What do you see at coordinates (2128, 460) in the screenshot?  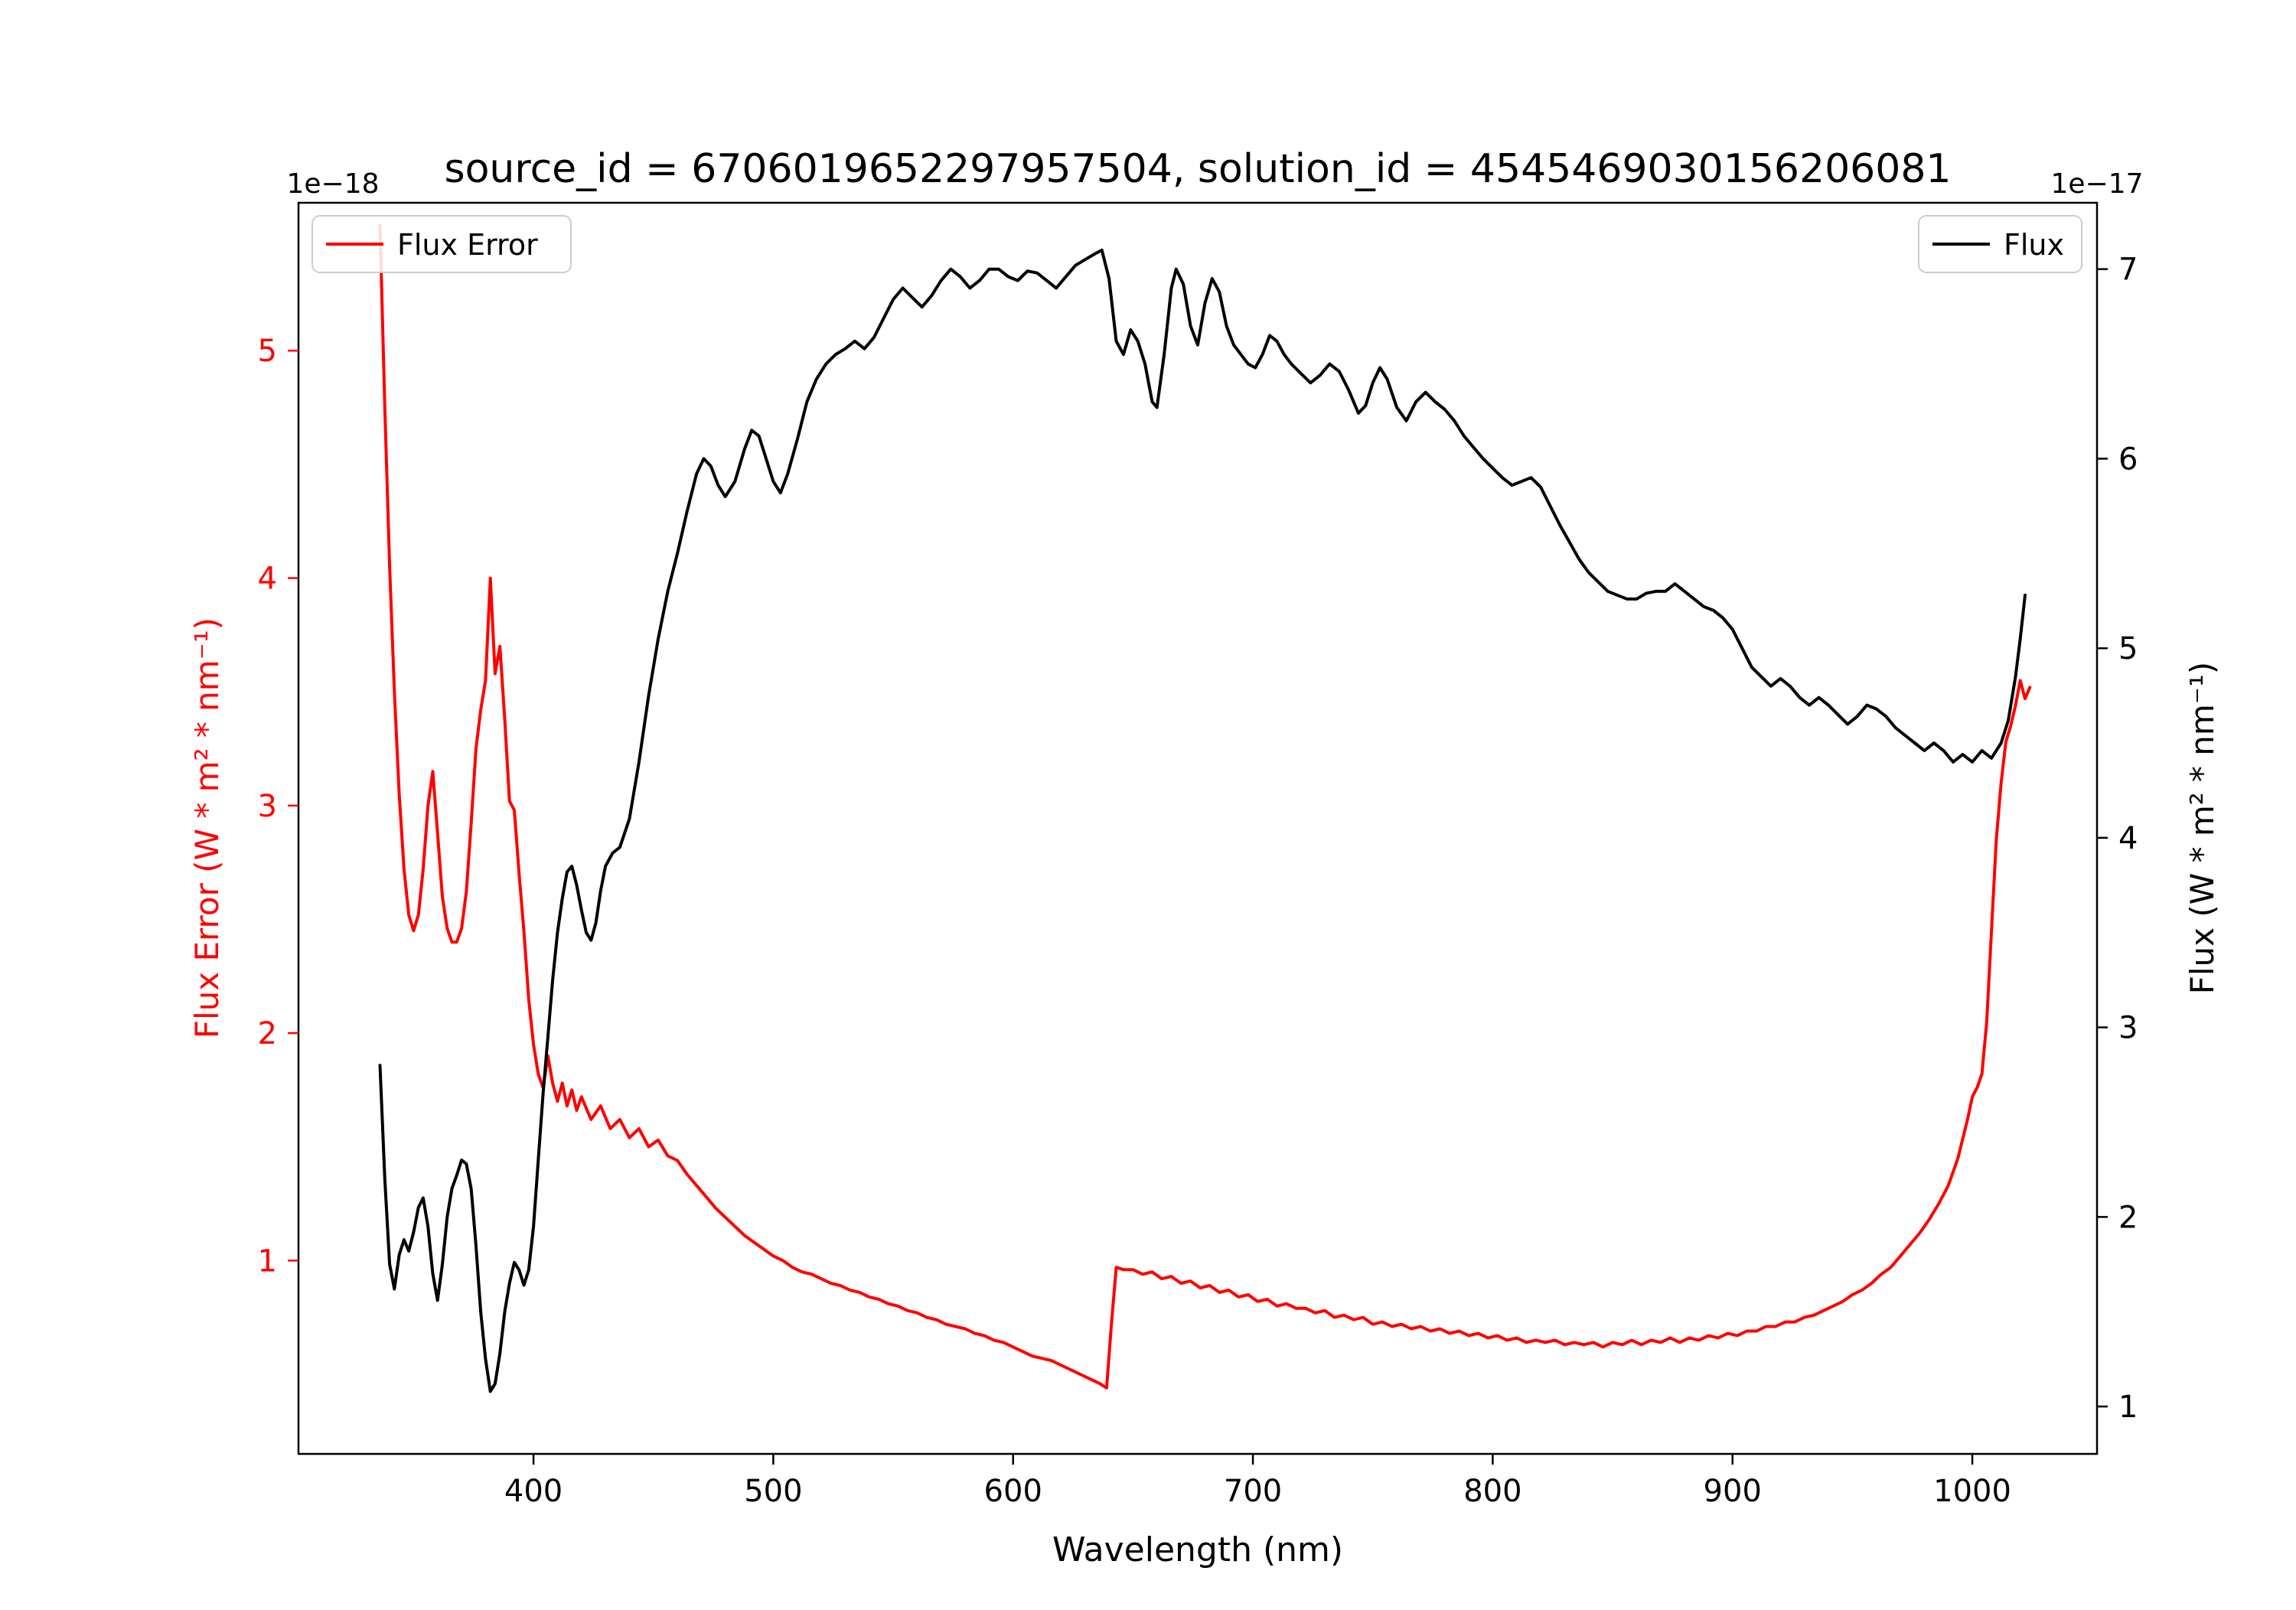 I see `right-tick-label: 6` at bounding box center [2128, 460].